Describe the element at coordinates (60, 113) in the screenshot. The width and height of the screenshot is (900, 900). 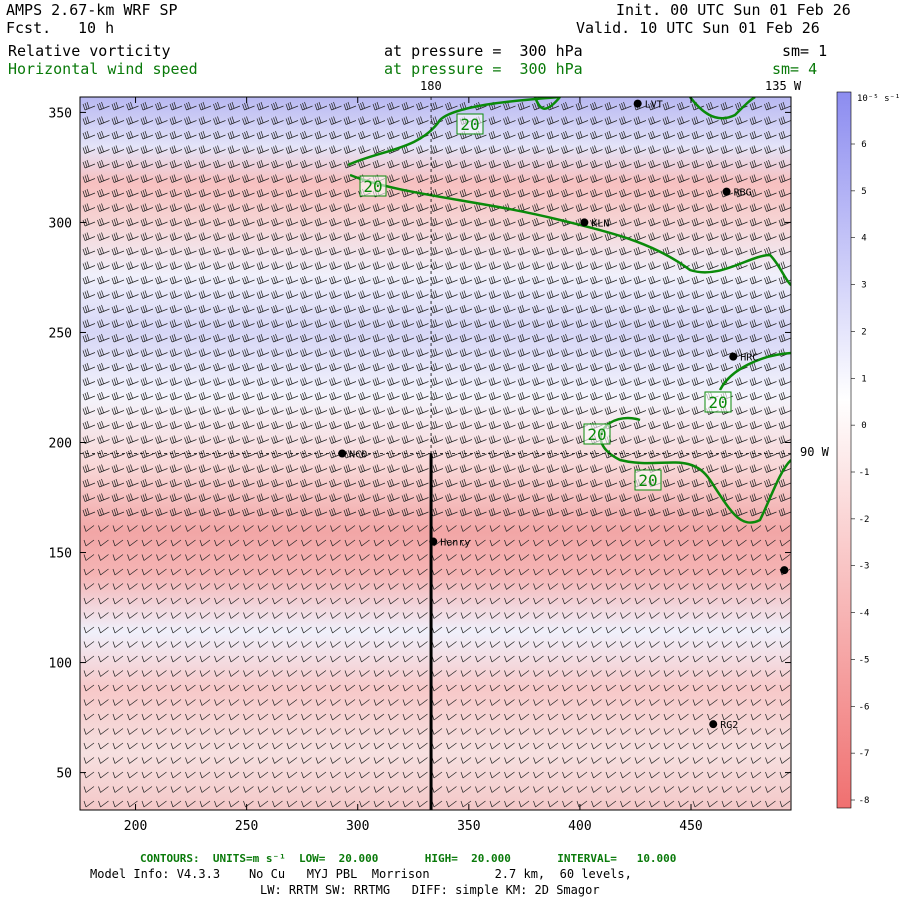
I see `y-tick-label: 350` at that location.